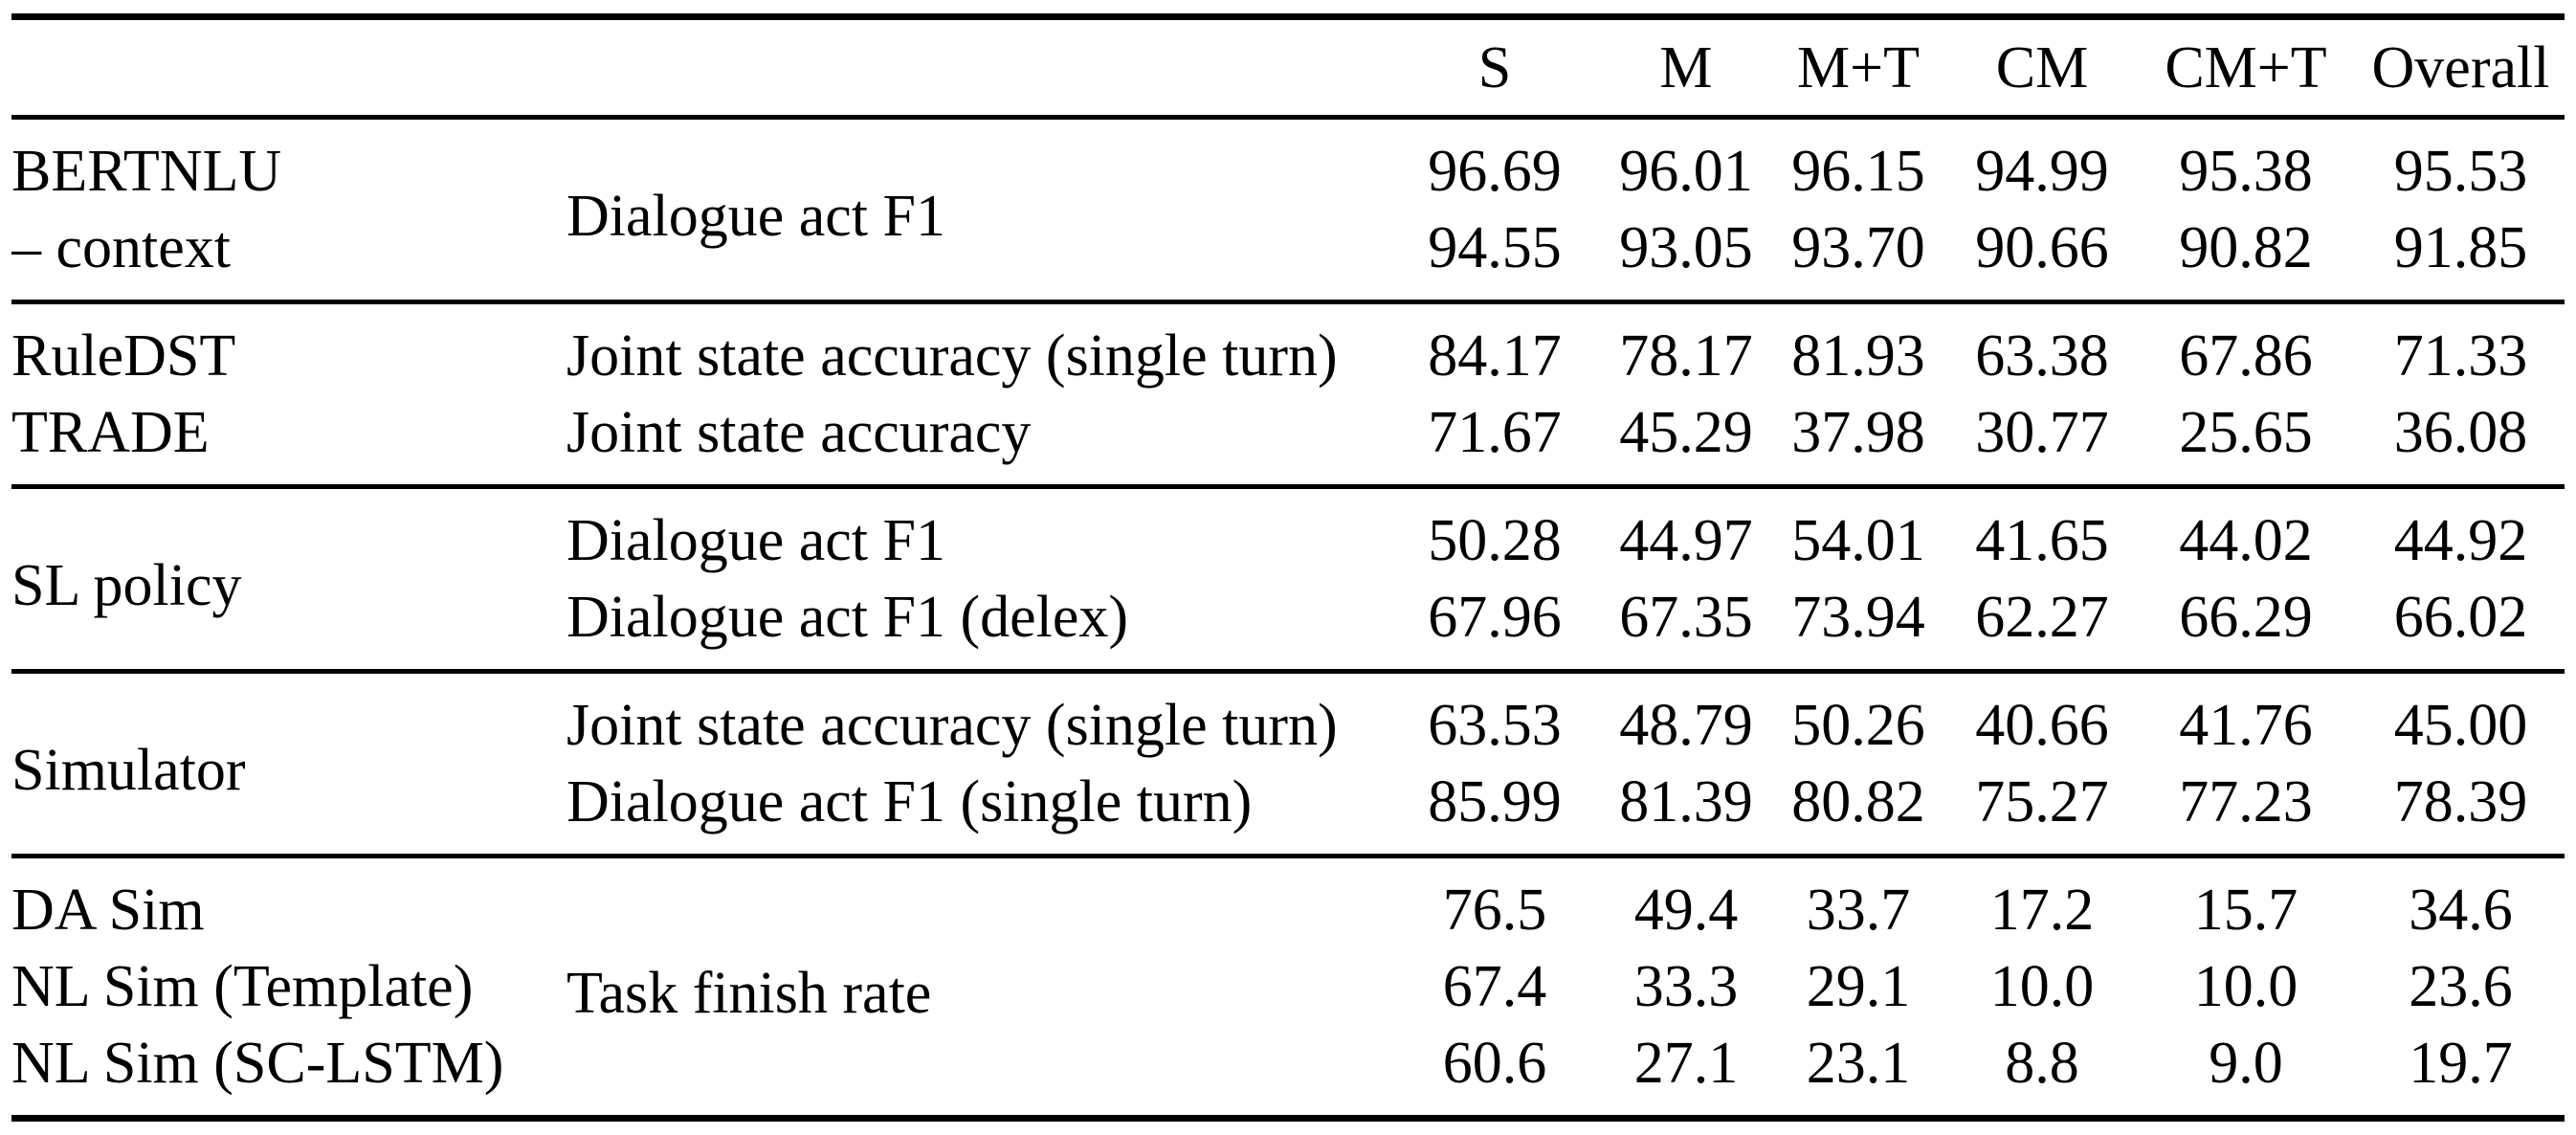 Image resolution: width=2576 pixels, height=1135 pixels. Describe the element at coordinates (799, 432) in the screenshot. I see `metric-joint-state-accuracy: Joint state accuracy` at that location.